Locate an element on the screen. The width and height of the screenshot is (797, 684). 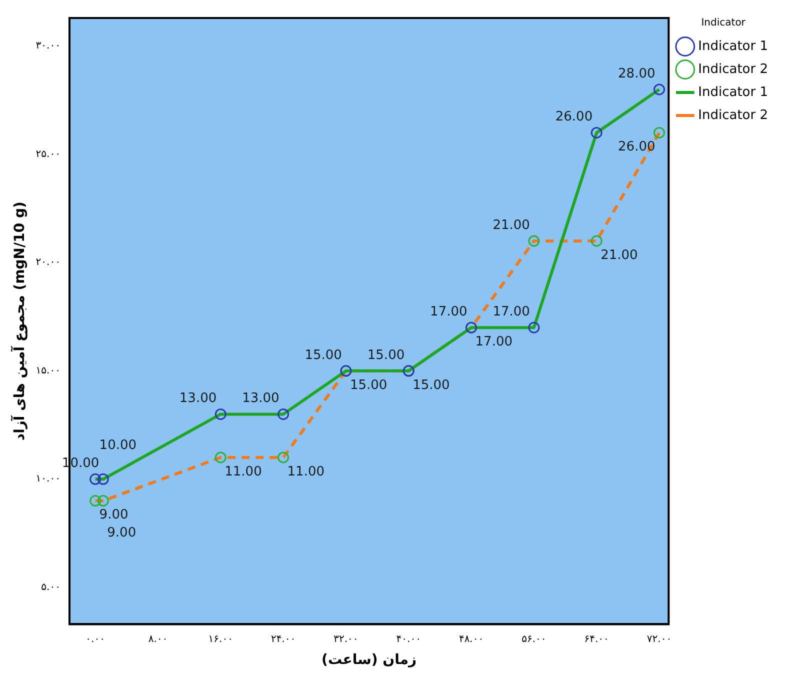
y-tick-label: ۵.۰۰ is located at coordinates (50, 587).